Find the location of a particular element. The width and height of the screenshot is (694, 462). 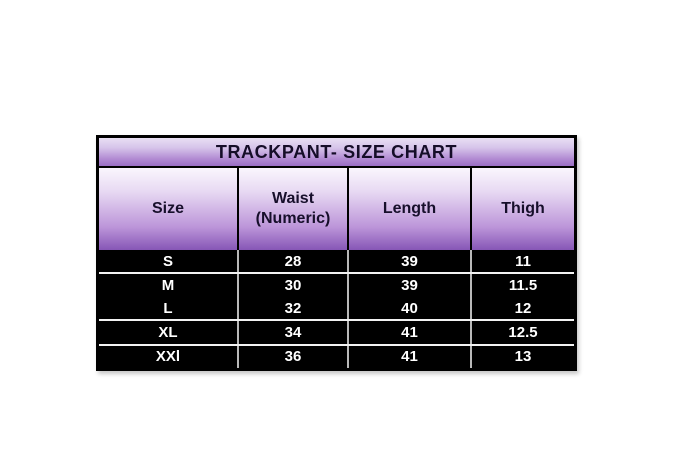

table-row-xl: XL 34 41 12.5 is located at coordinates (336, 333).